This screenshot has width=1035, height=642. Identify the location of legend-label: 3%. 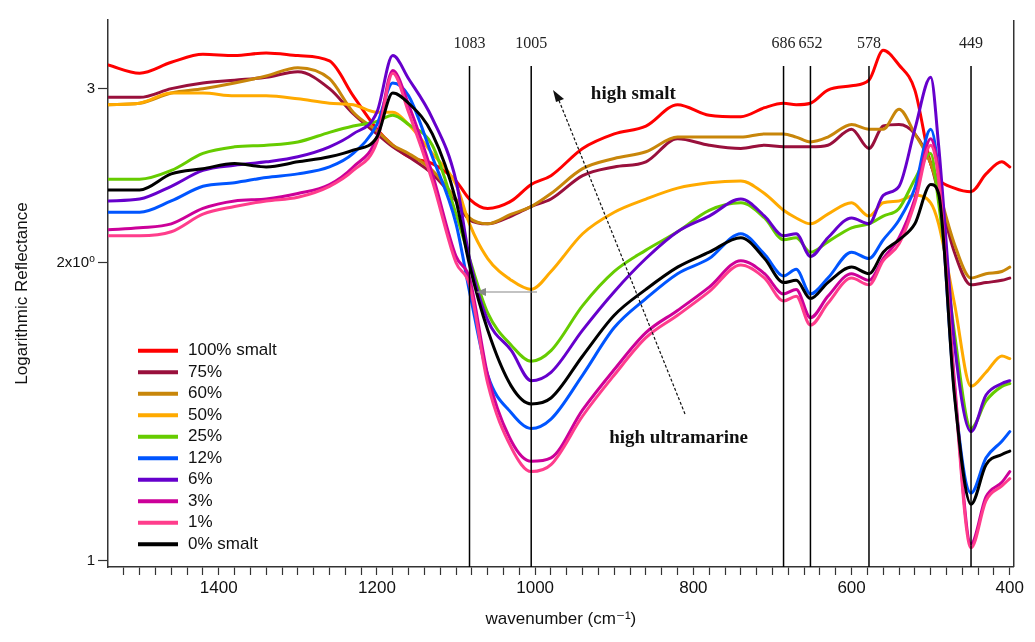
(200, 500).